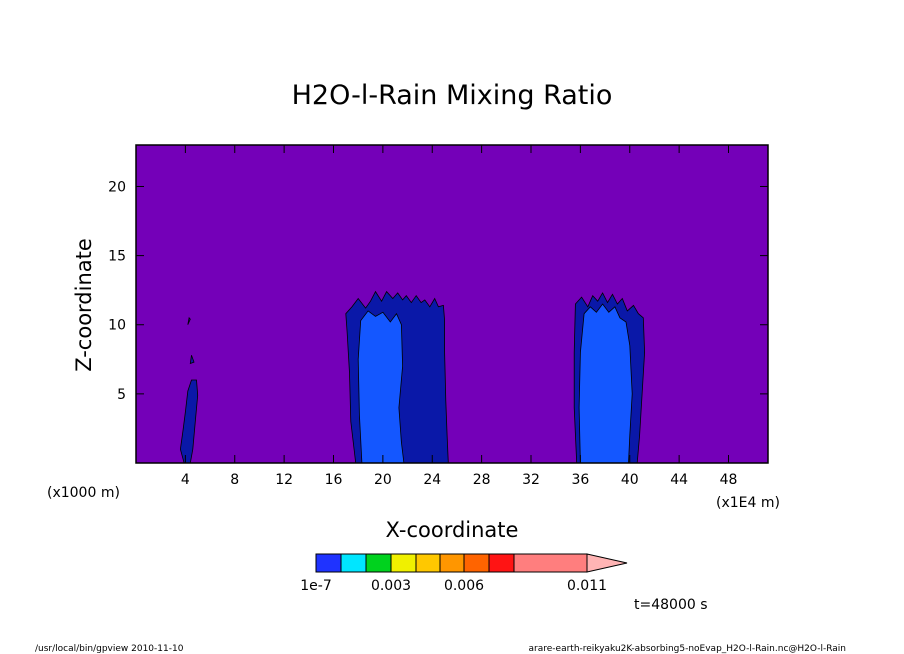 This screenshot has width=904, height=654. Describe the element at coordinates (464, 573) in the screenshot. I see `colorbar: 1e-7 0.003 0.006 0.011` at that location.